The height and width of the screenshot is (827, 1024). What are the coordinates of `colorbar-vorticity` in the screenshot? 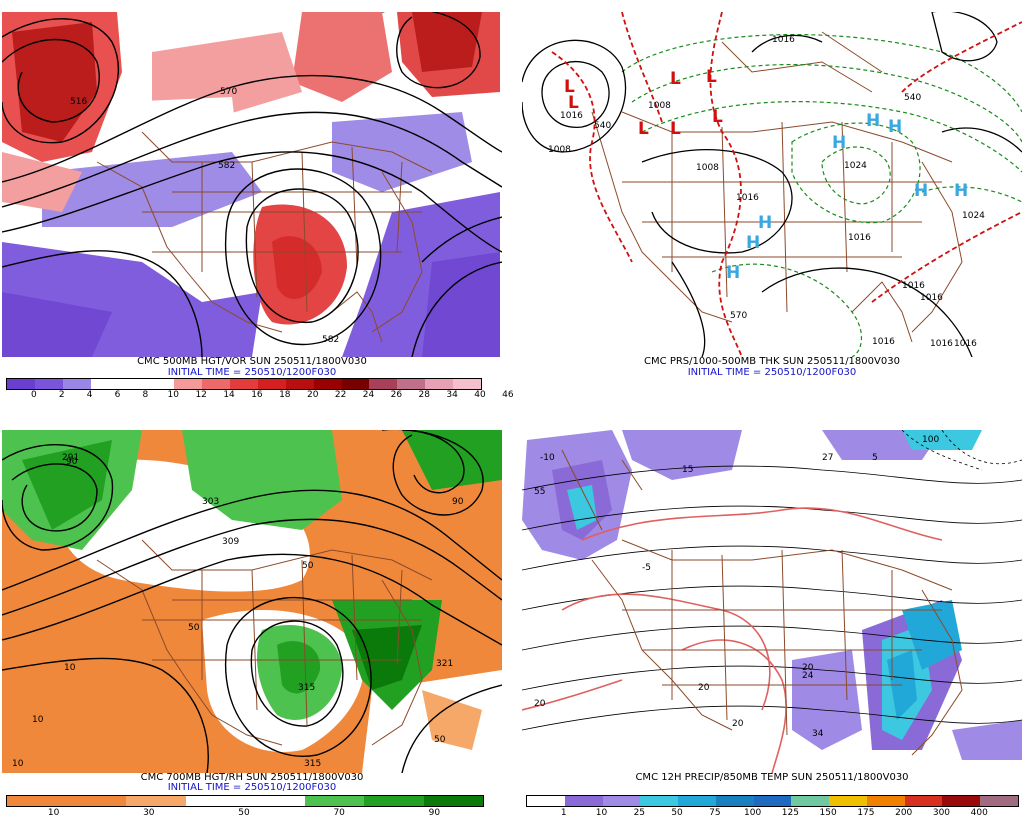 It's located at (244, 384).